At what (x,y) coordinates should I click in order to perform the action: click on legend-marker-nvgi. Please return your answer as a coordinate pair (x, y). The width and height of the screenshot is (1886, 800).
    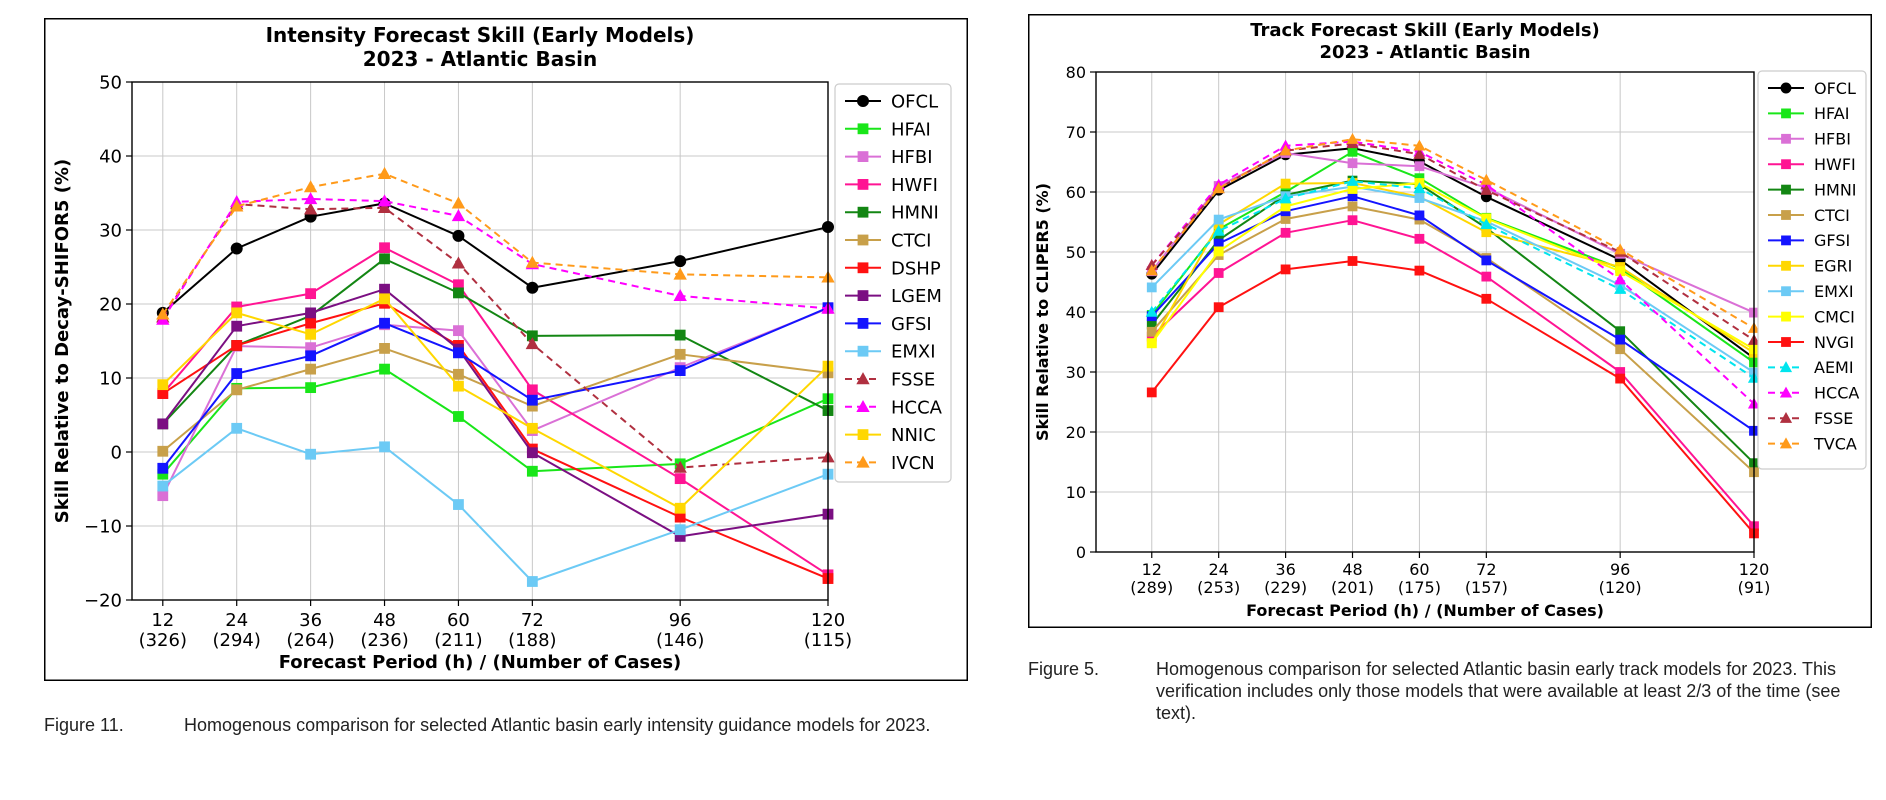
    Looking at the image, I should click on (1786, 342).